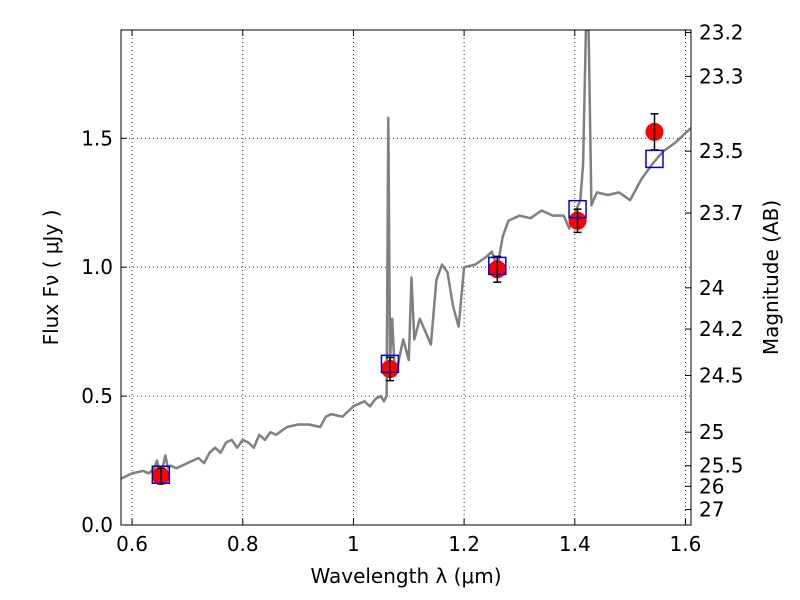 The height and width of the screenshot is (600, 800). What do you see at coordinates (686, 544) in the screenshot?
I see `x-tick-label: 1.6` at bounding box center [686, 544].